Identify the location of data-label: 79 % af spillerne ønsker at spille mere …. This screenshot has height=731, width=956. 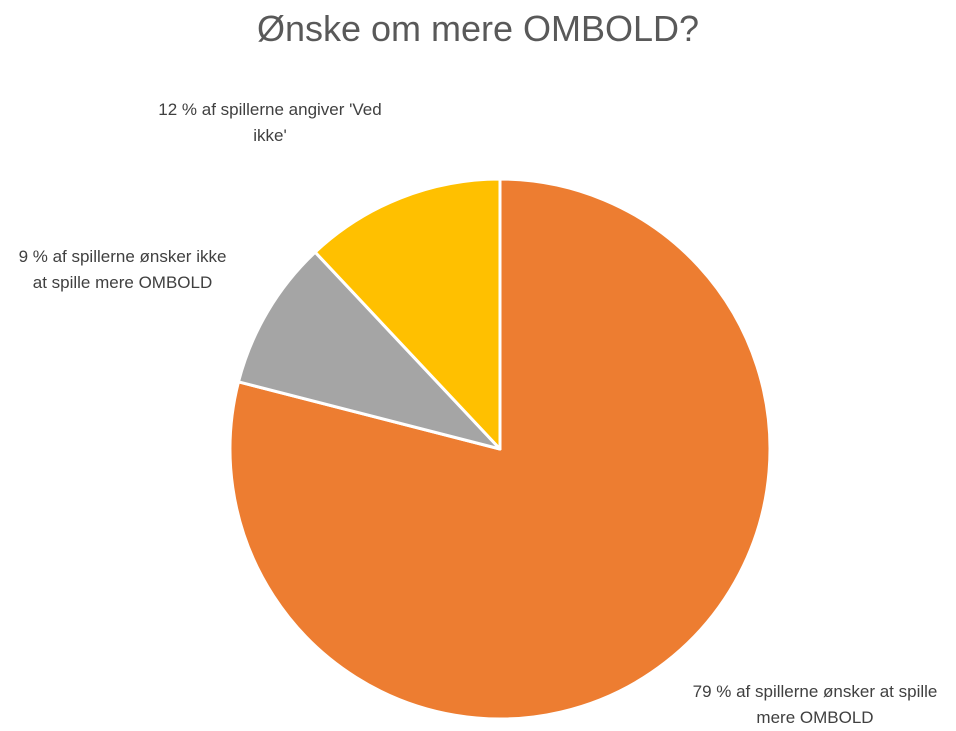
(815, 704).